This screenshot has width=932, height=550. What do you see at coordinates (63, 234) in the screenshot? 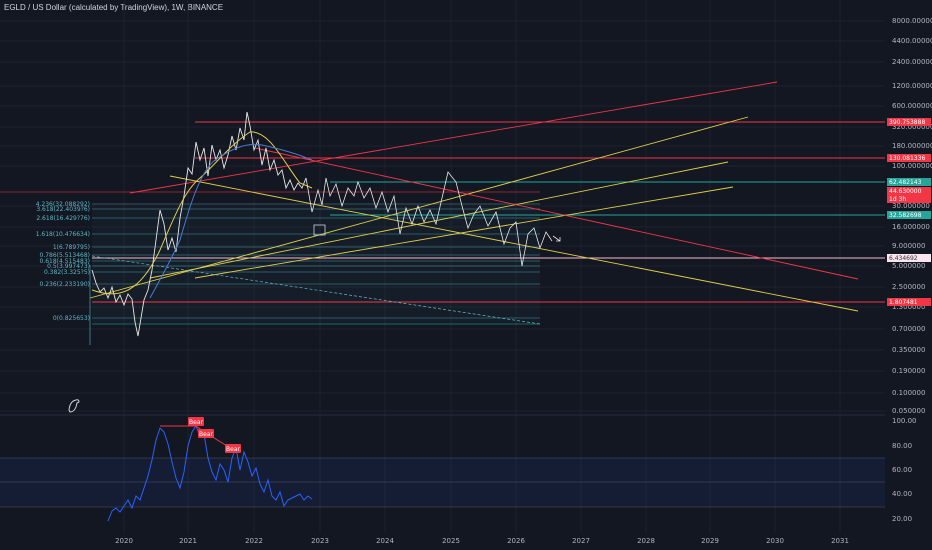
I see `fib-level-label: 1.618(10.476634)` at bounding box center [63, 234].